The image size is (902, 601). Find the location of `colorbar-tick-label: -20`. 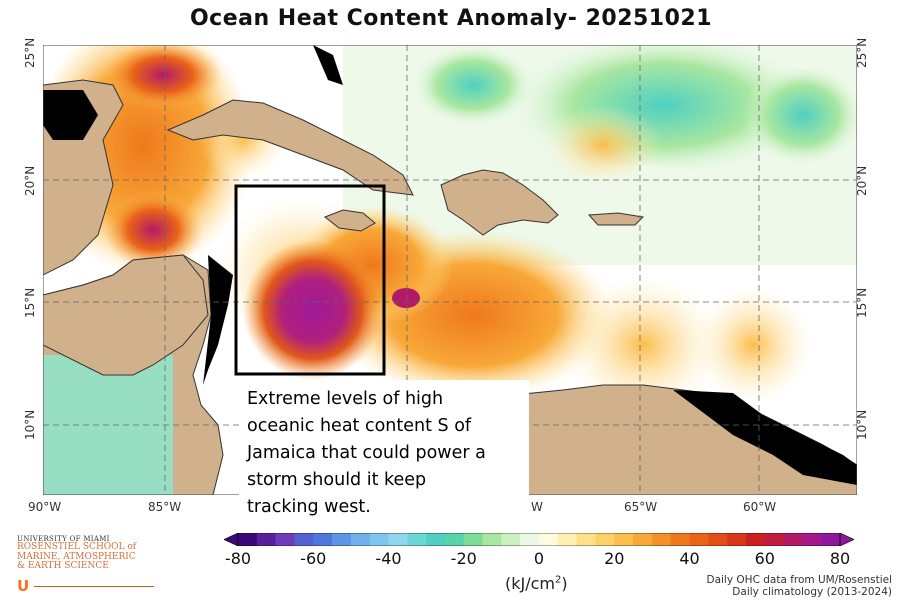

colorbar-tick-label: -20 is located at coordinates (463, 558).